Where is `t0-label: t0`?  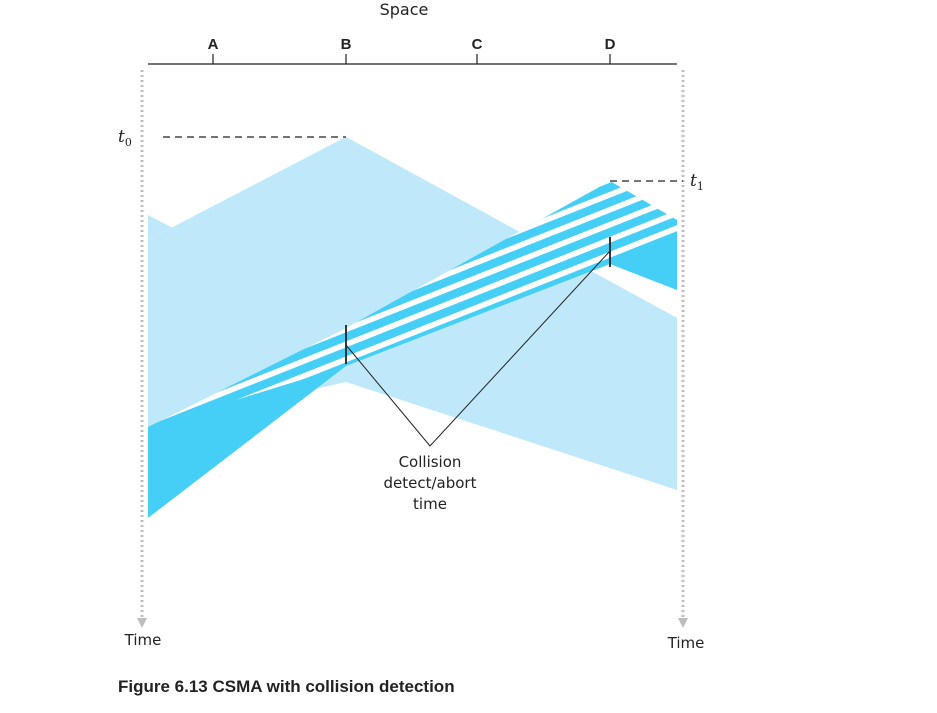 t0-label: t0 is located at coordinates (125, 138).